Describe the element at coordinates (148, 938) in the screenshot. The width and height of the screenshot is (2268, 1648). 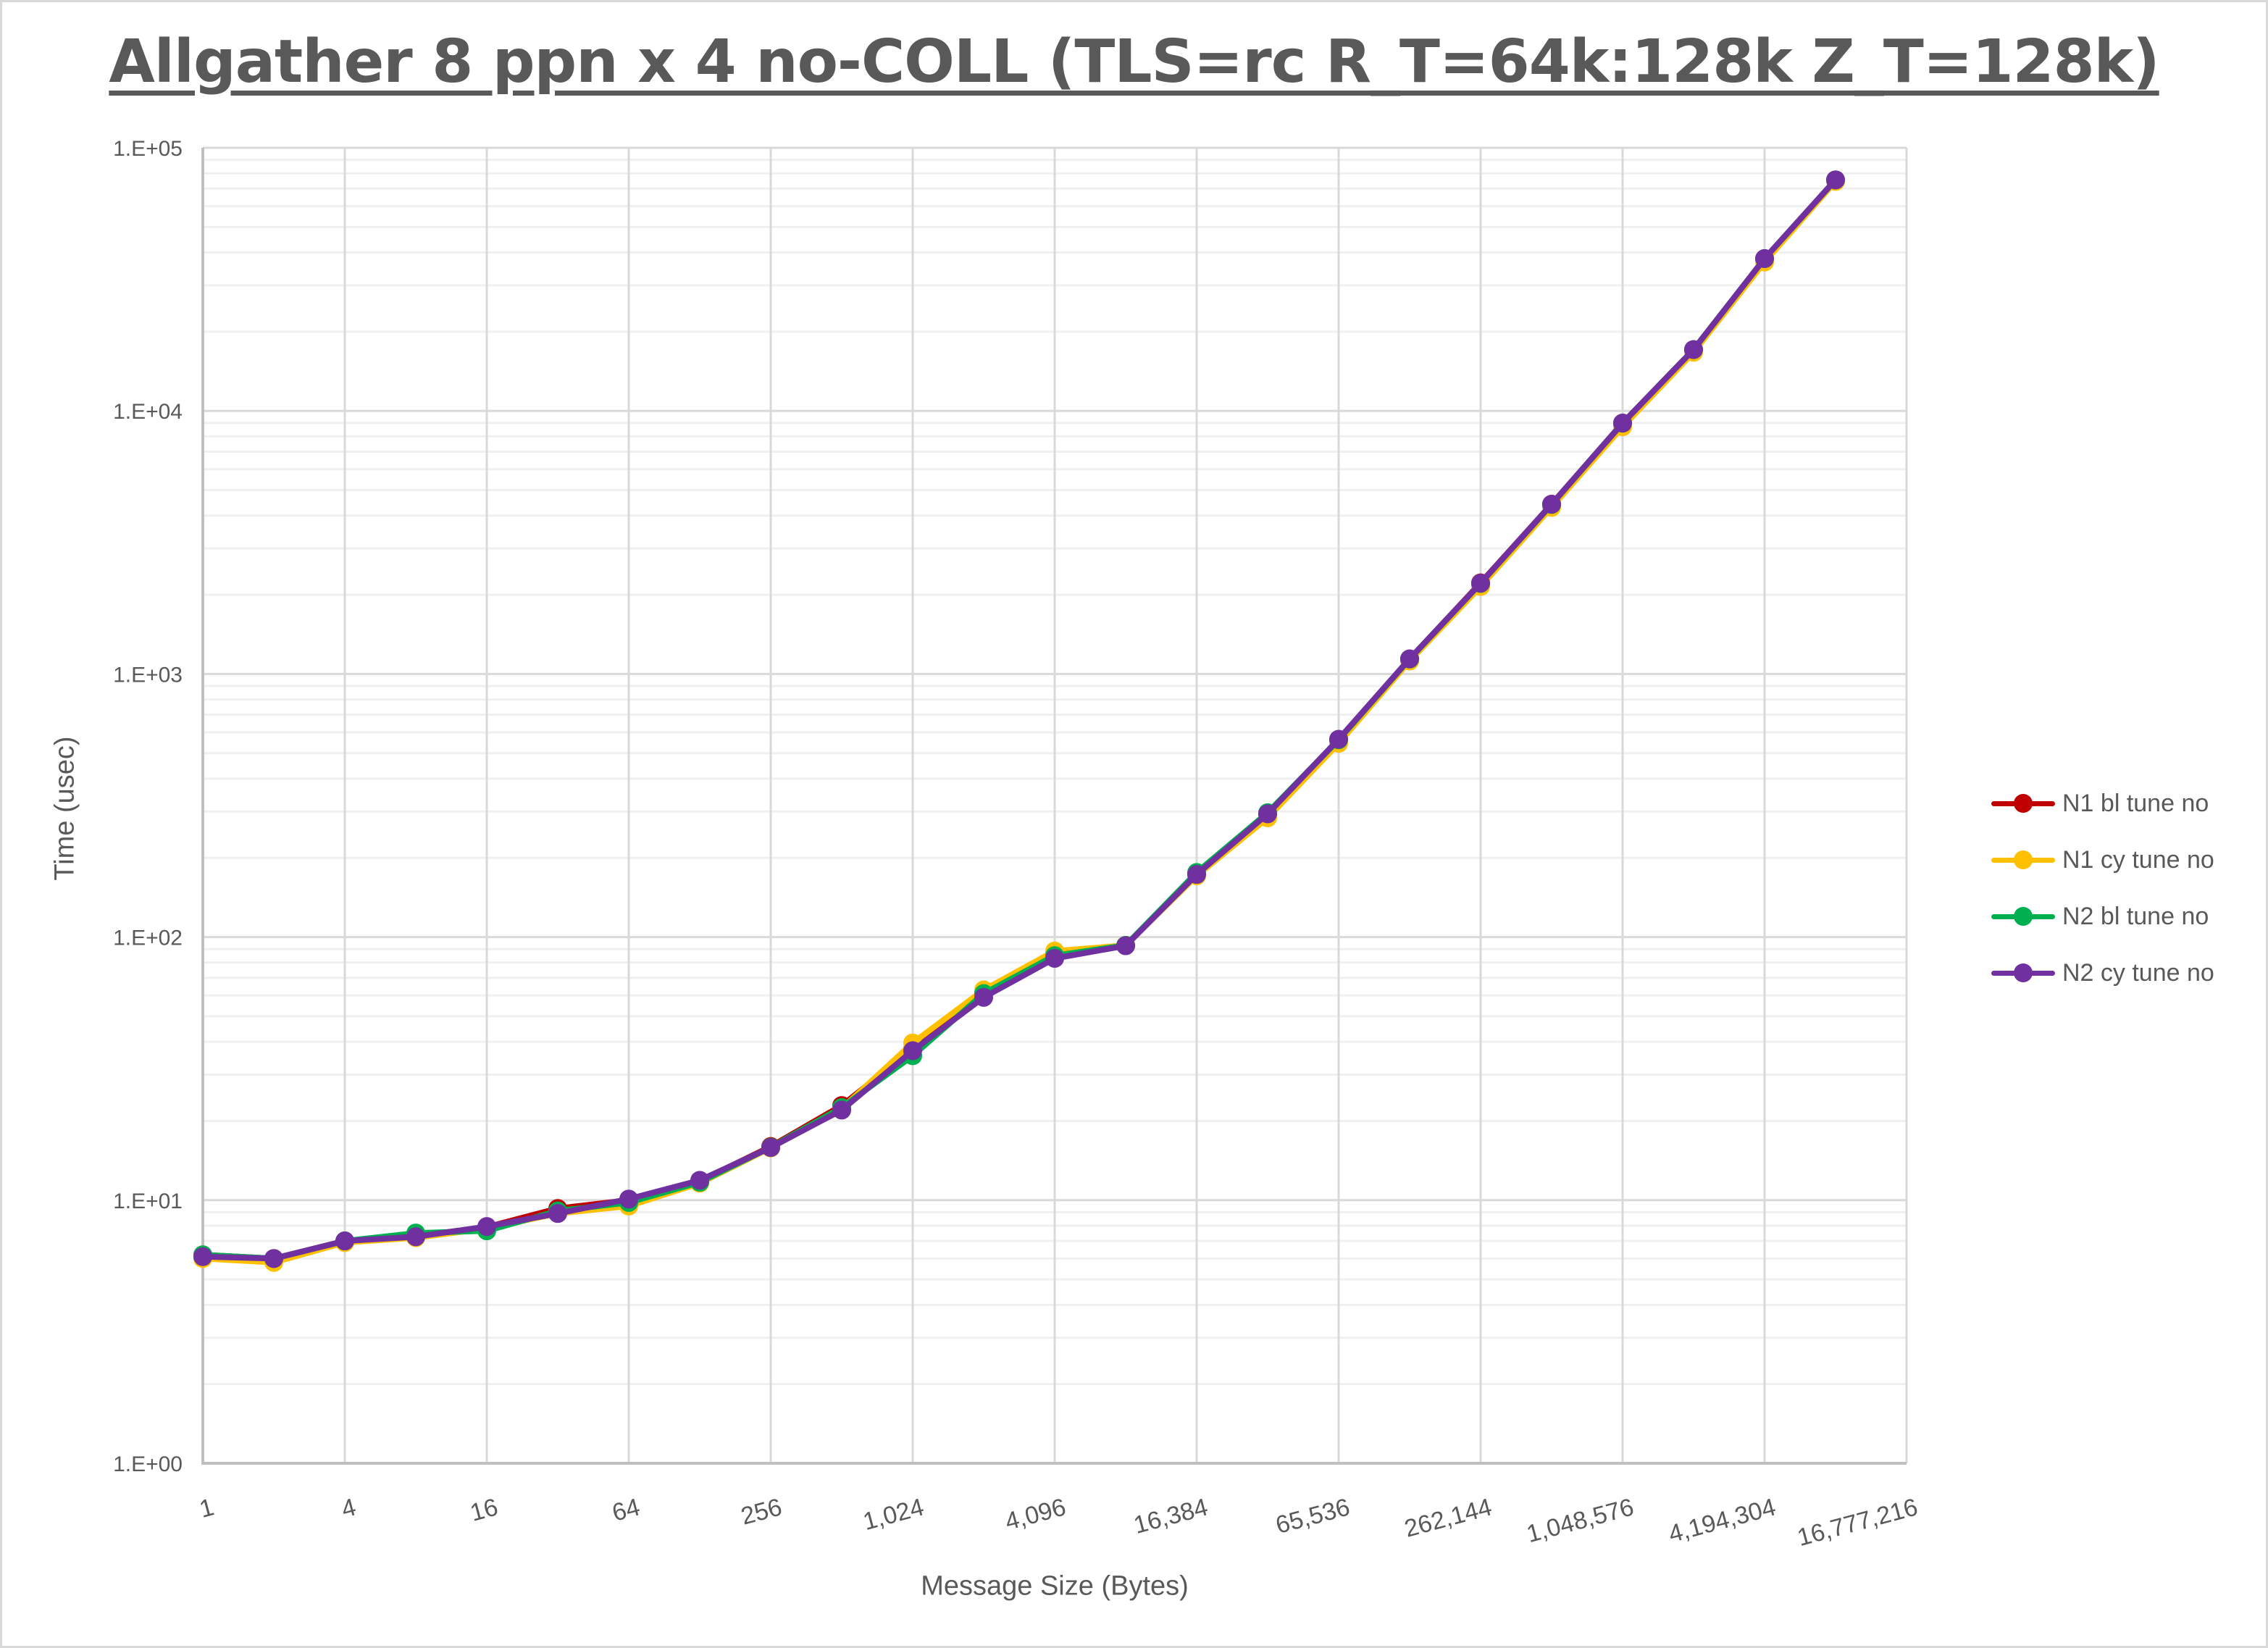
I see `y-tick-label: 1.E+02` at that location.